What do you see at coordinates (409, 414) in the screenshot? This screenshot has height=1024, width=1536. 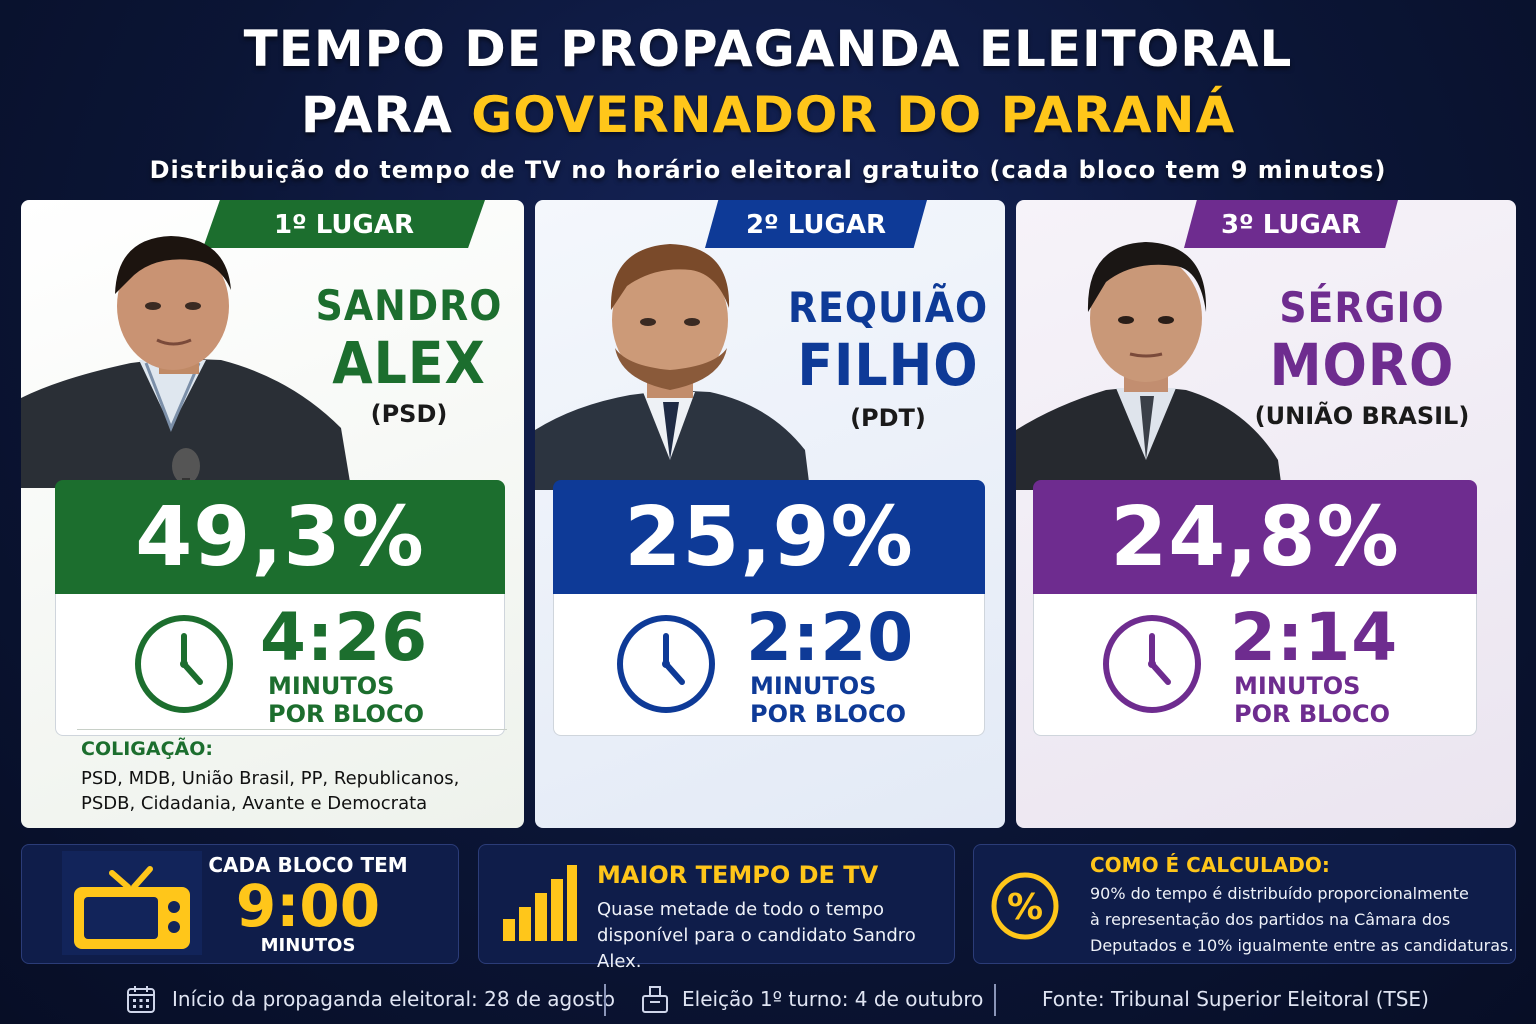 I see `candidate-party: (PSD)` at bounding box center [409, 414].